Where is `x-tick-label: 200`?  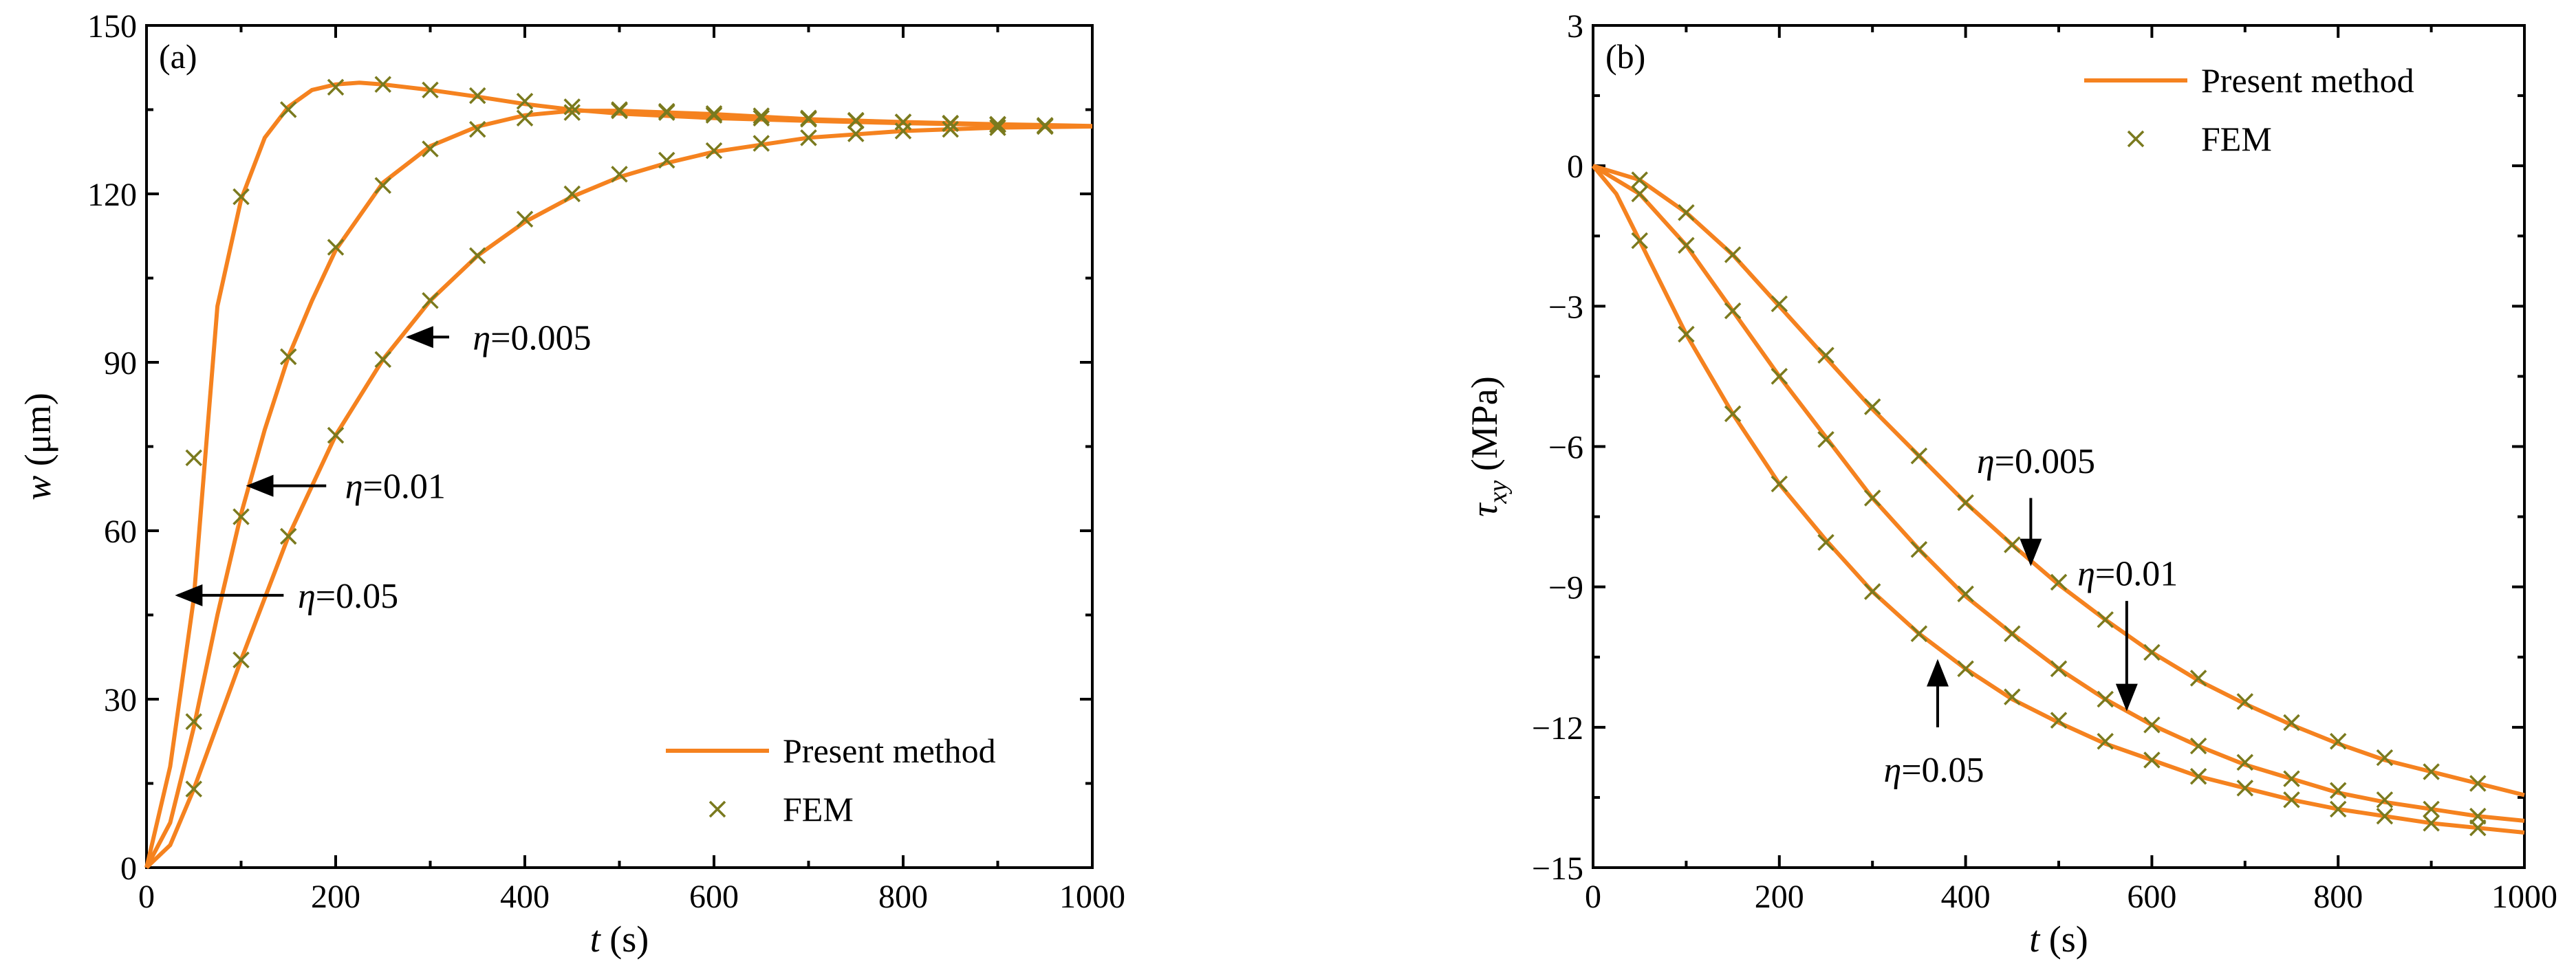
x-tick-label: 200 is located at coordinates (1779, 897).